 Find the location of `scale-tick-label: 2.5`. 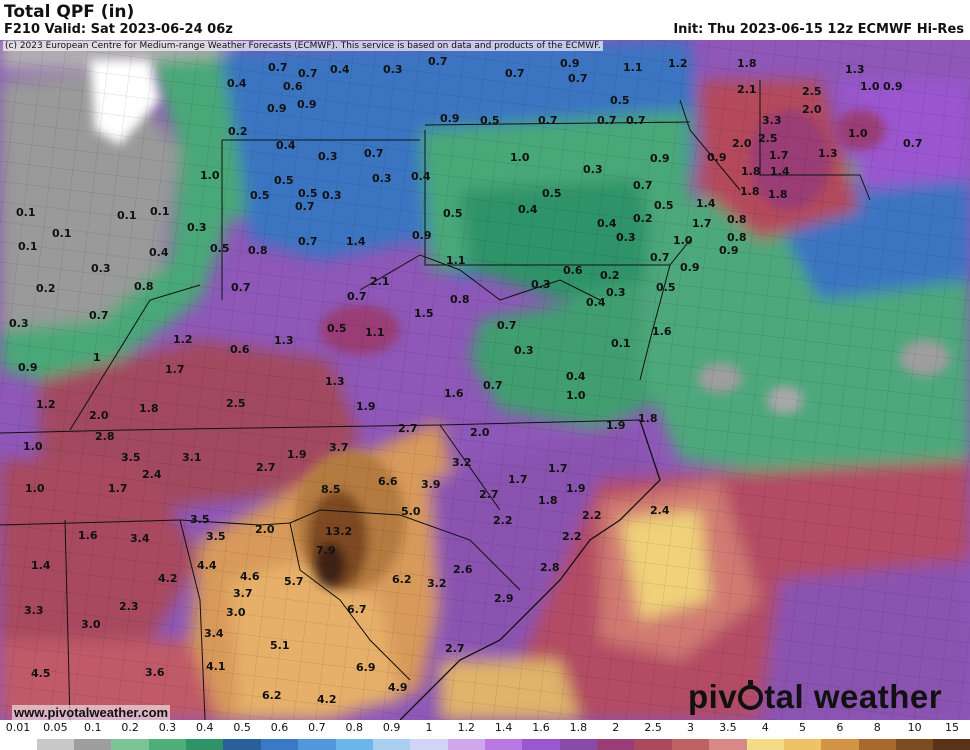

scale-tick-label: 2.5 is located at coordinates (653, 727).